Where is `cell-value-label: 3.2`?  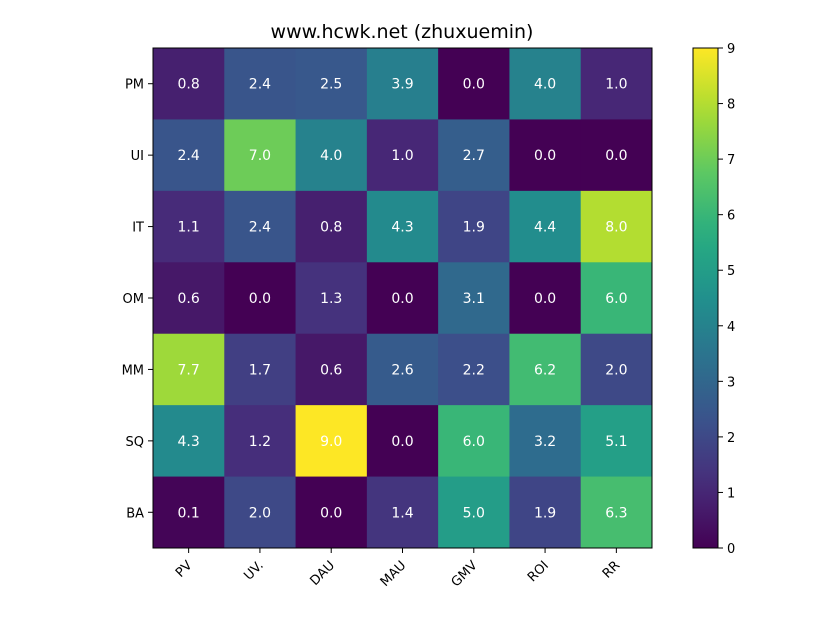
cell-value-label: 3.2 is located at coordinates (545, 442).